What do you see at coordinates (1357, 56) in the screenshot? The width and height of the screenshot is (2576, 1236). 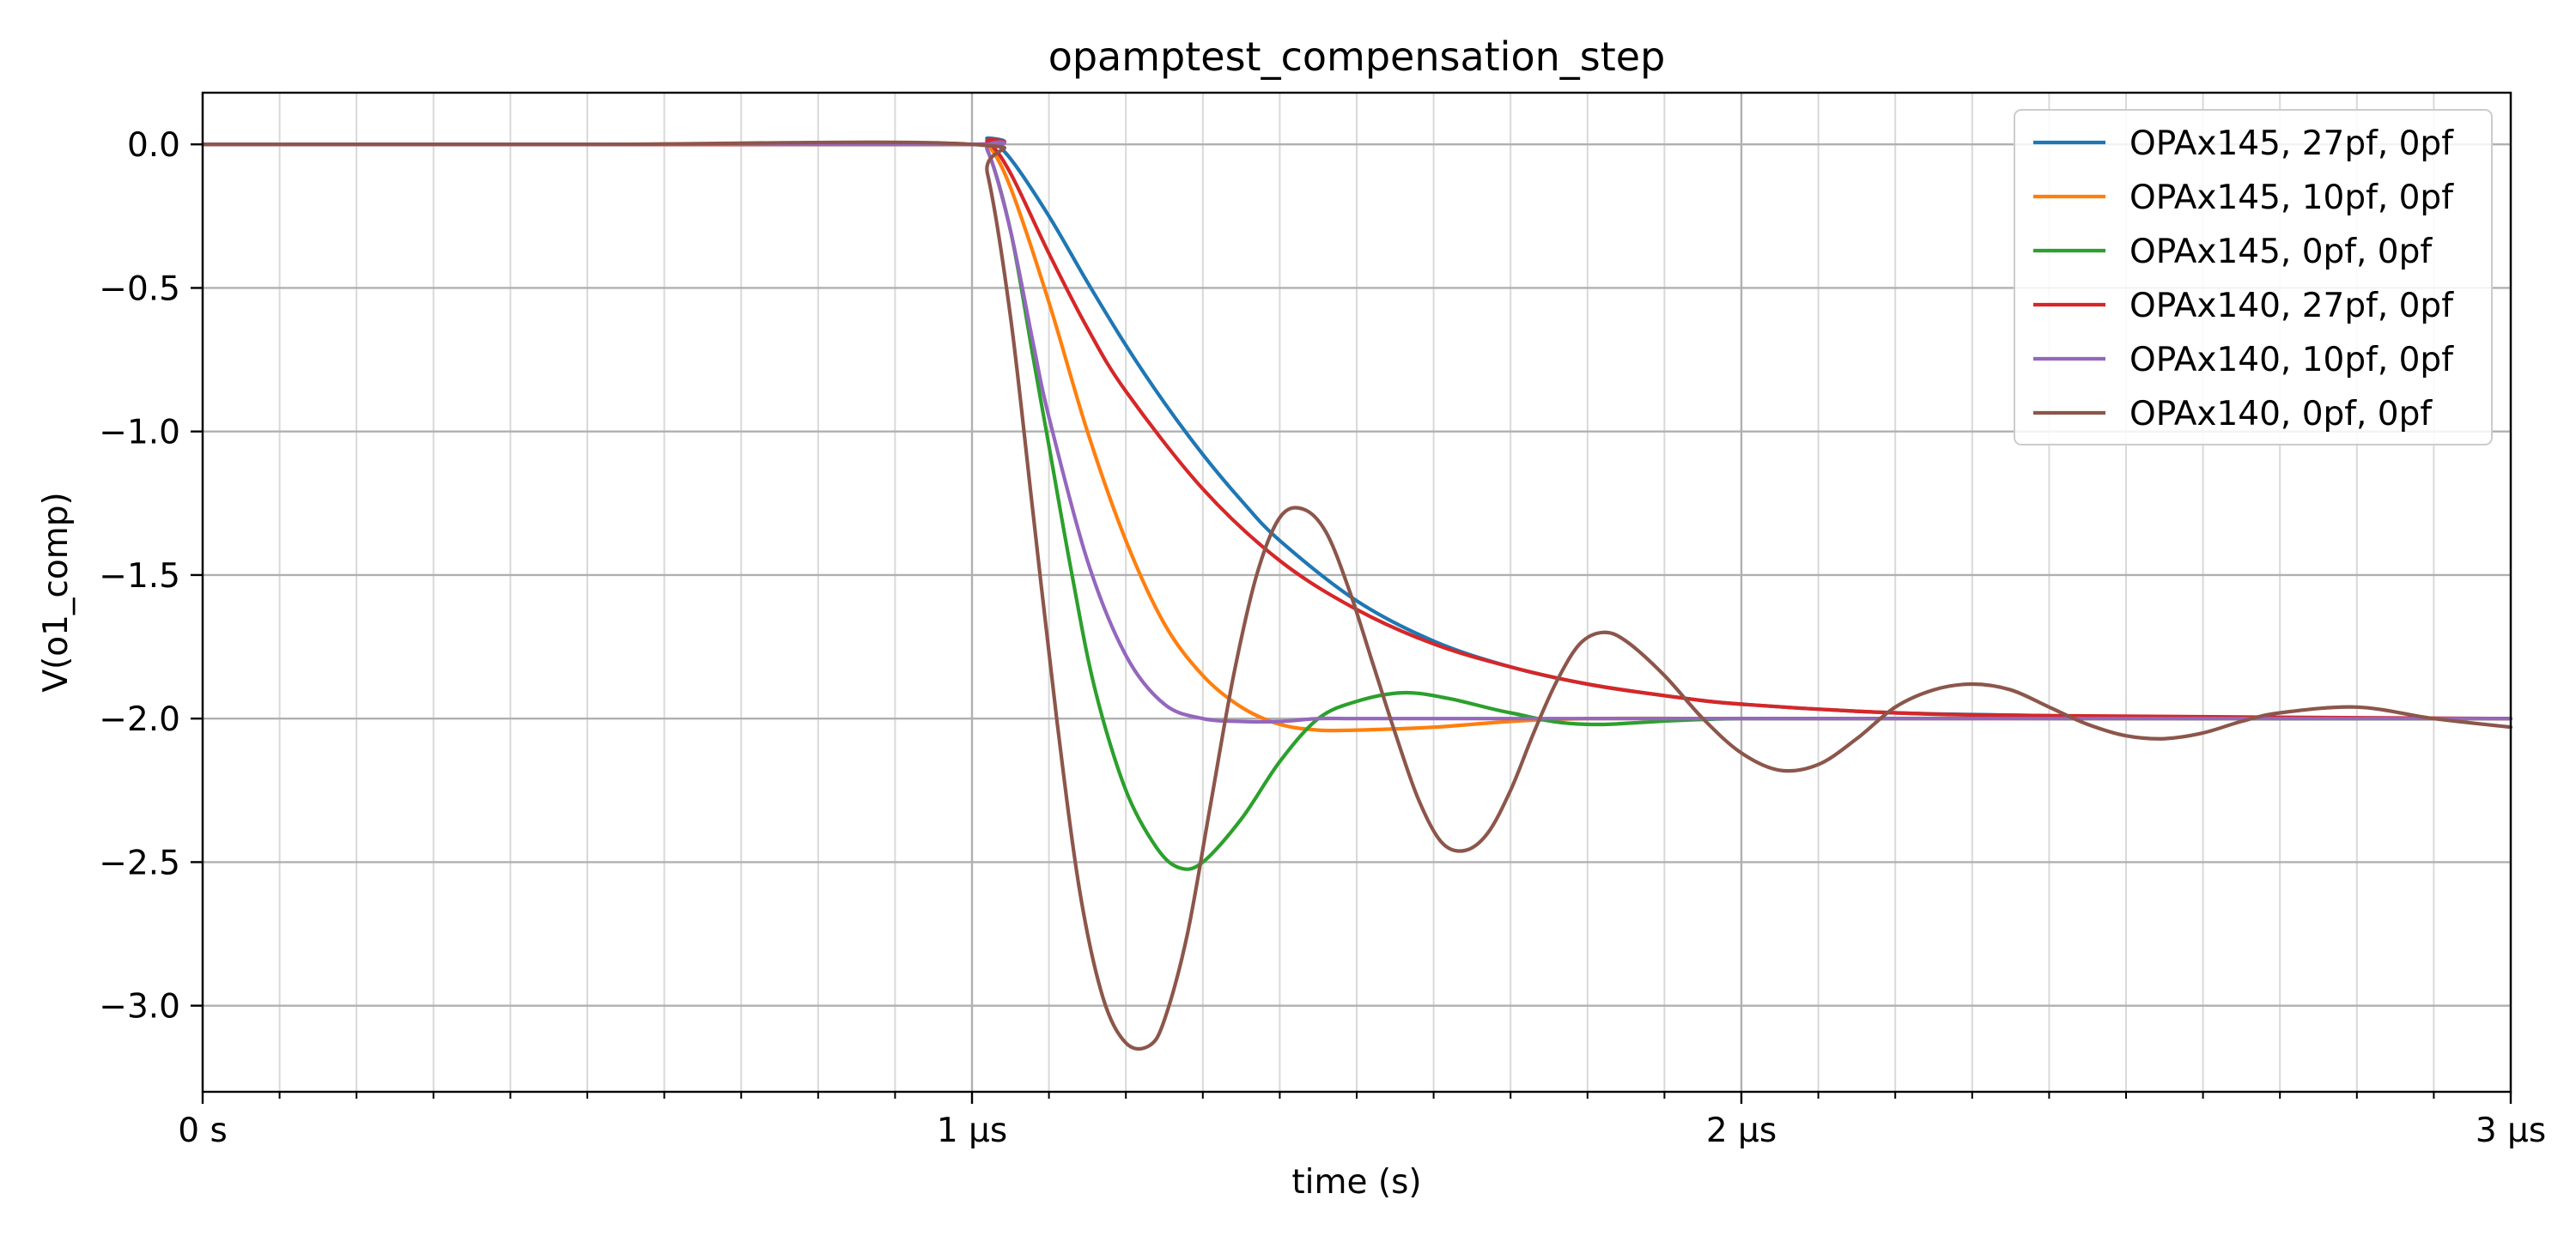 I see `chart-title: opamptest_compensation_step` at bounding box center [1357, 56].